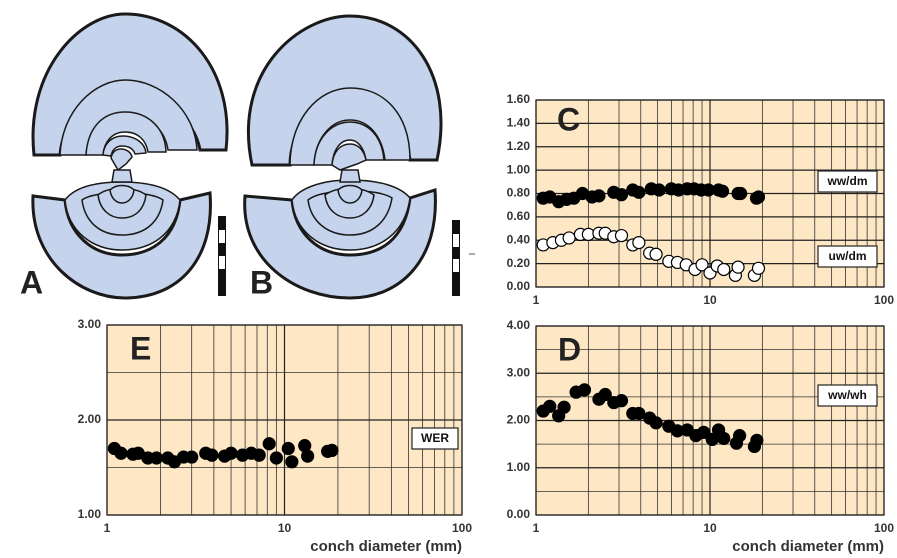 The height and width of the screenshot is (558, 897). Describe the element at coordinates (569, 349) in the screenshot. I see `panel-title: D` at that location.